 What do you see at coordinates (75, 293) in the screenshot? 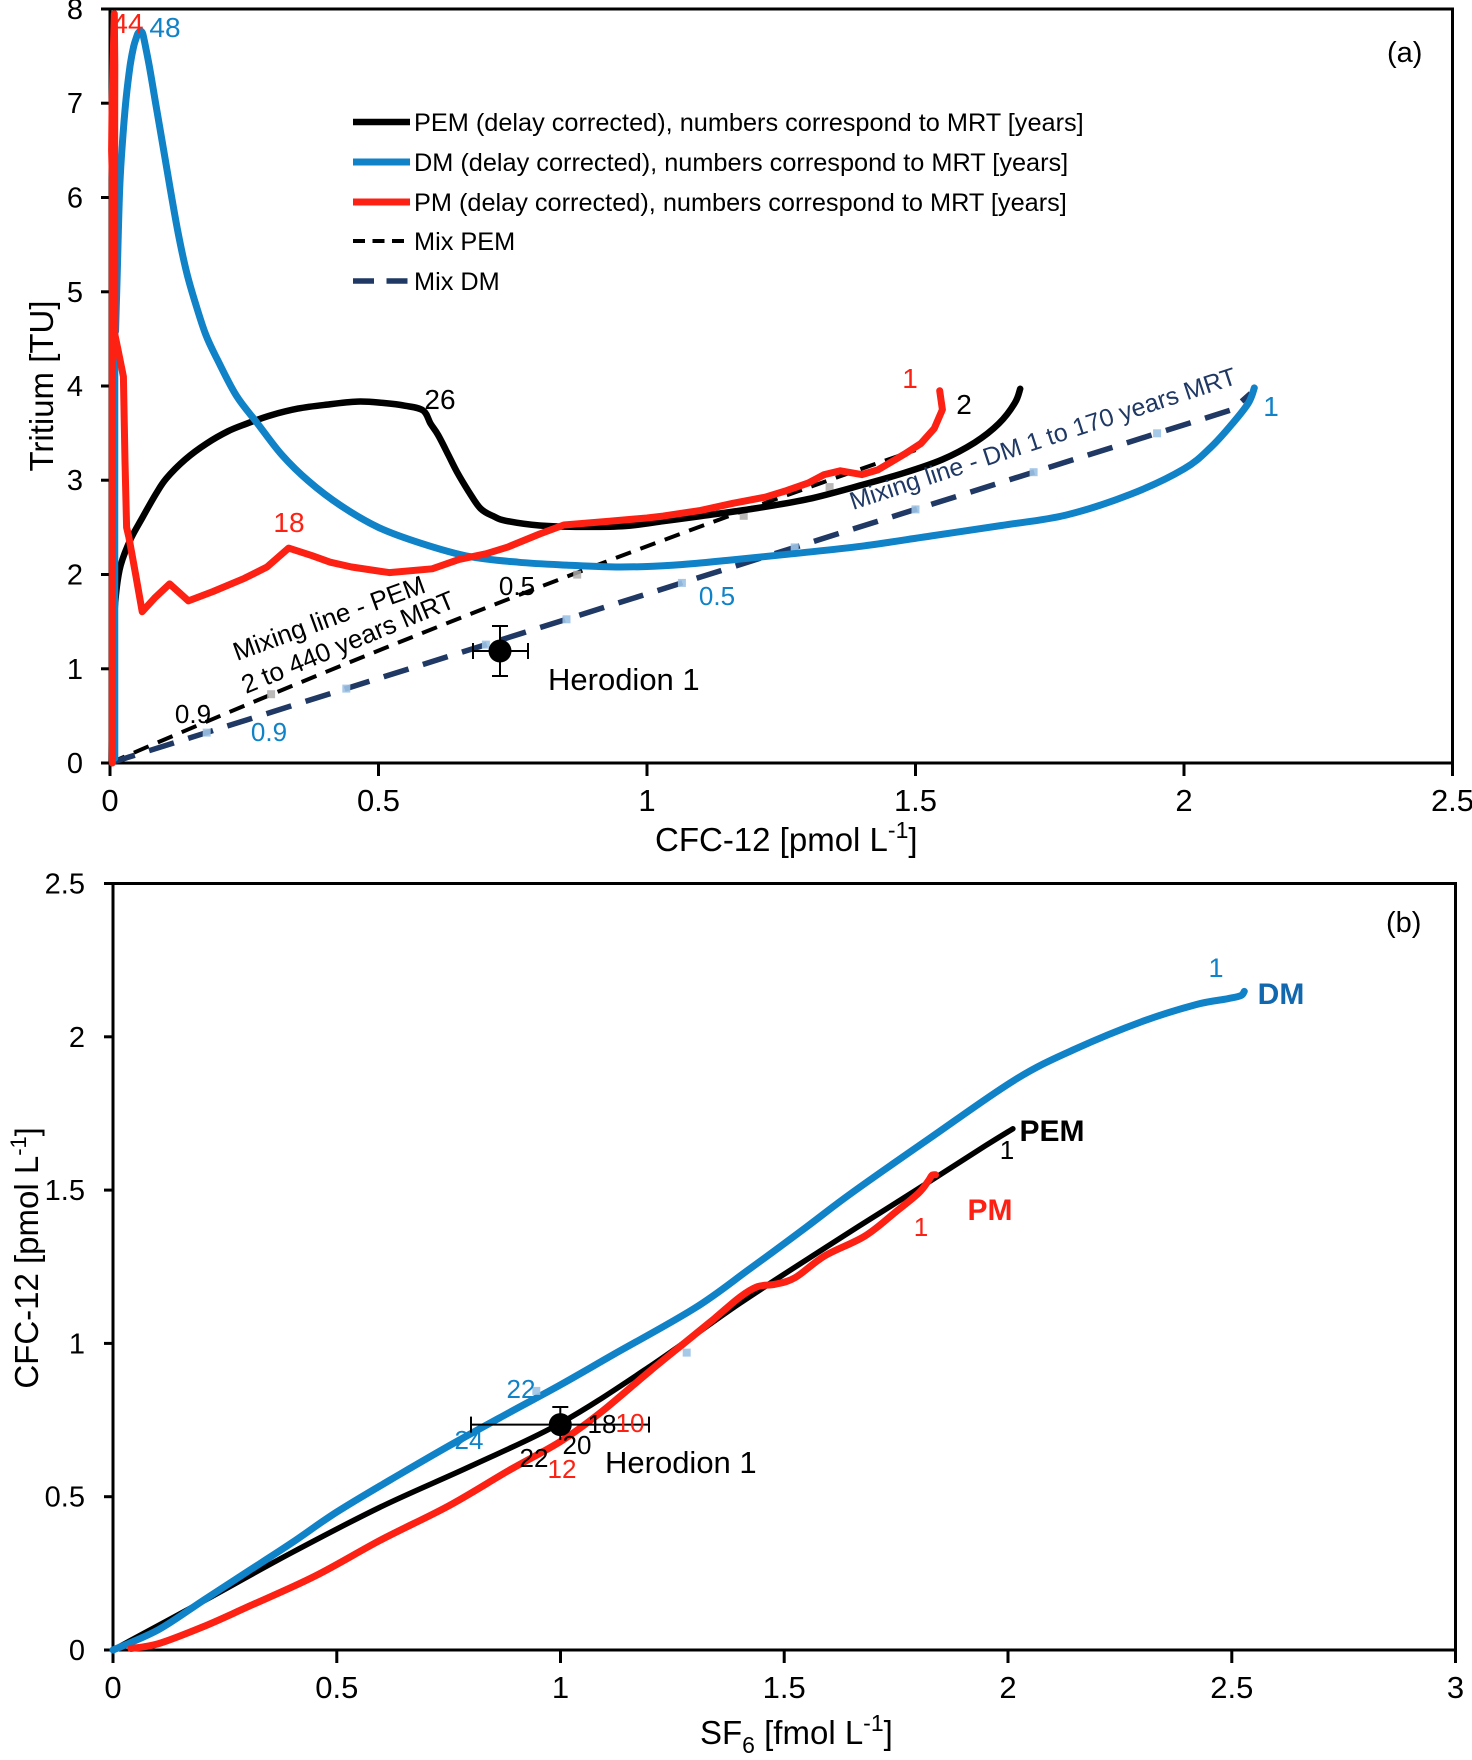
I see `svg-text: 5` at bounding box center [75, 293].